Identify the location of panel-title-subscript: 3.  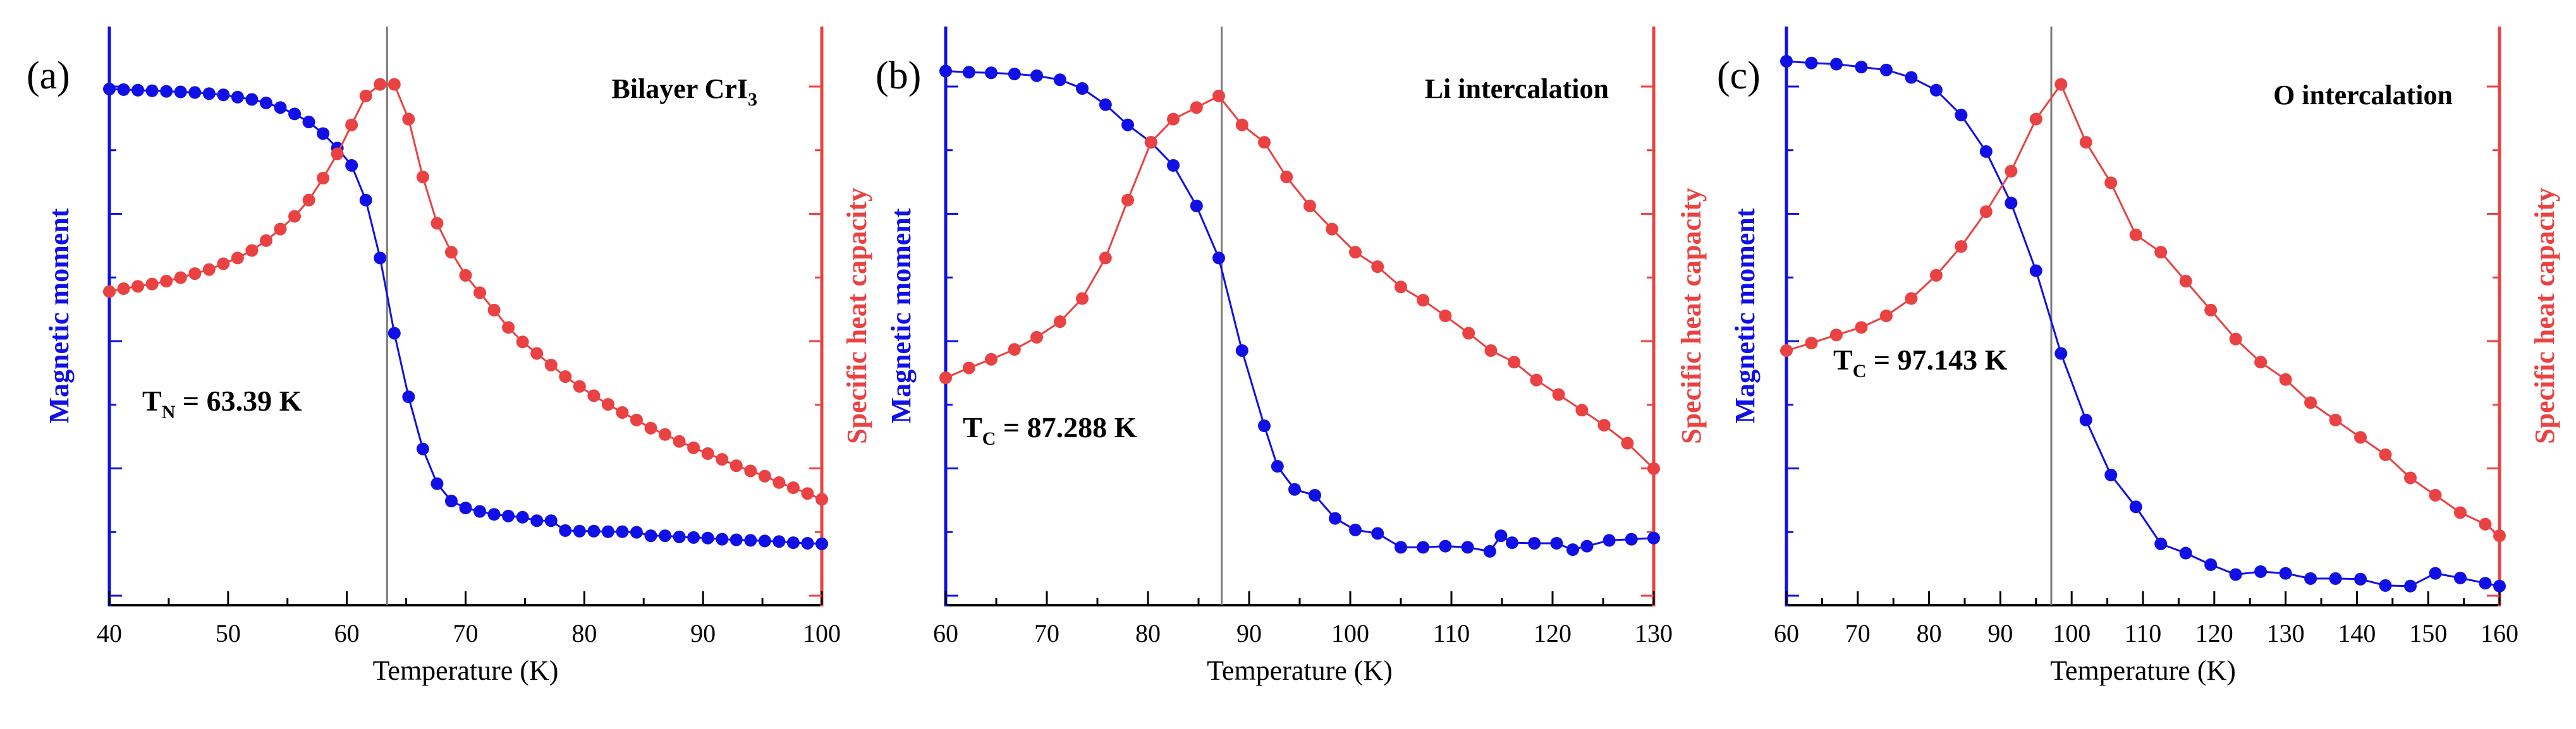
(752, 100).